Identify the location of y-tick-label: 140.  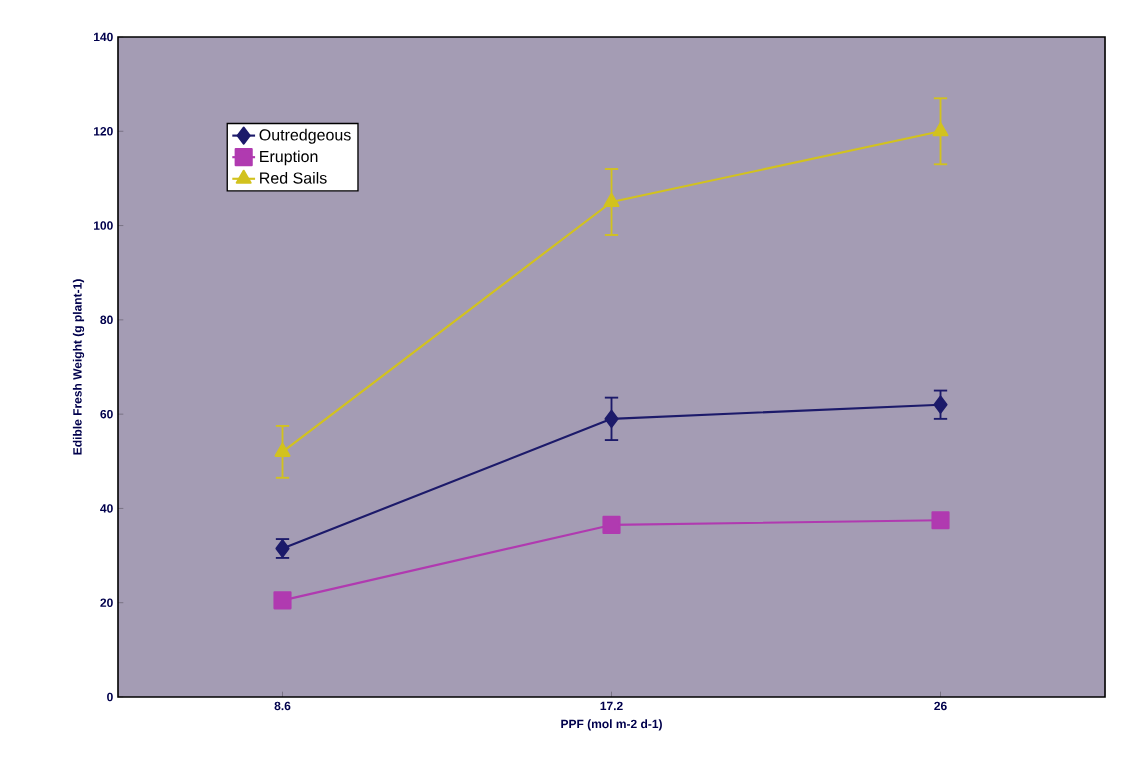
(103, 37).